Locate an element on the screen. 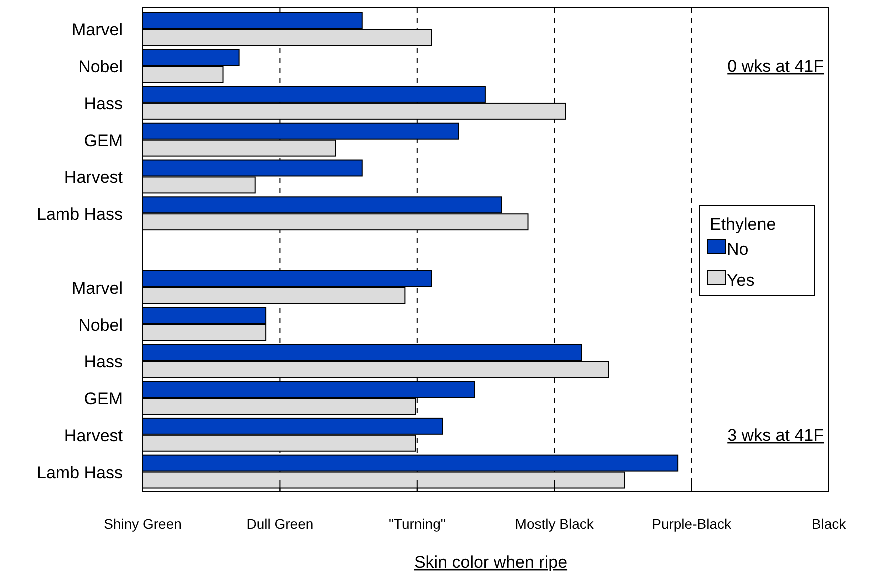 Image resolution: width=888 pixels, height=576 pixels. text: Shiny Green is located at coordinates (143, 524).